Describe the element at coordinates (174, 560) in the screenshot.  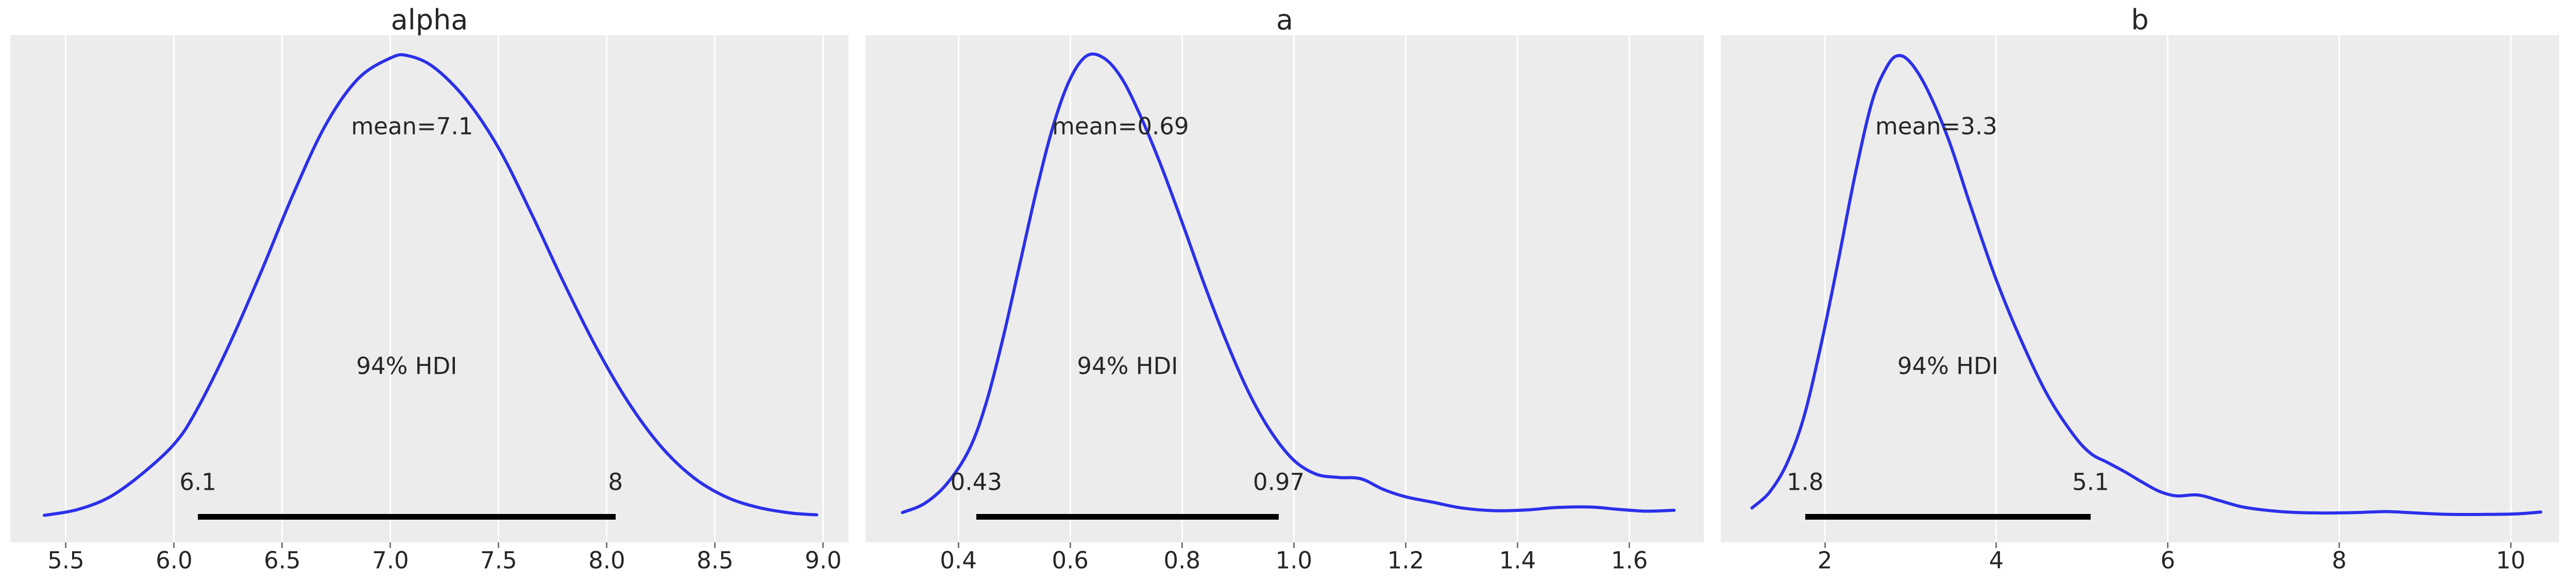
I see `x-tick-label: 6.0` at that location.